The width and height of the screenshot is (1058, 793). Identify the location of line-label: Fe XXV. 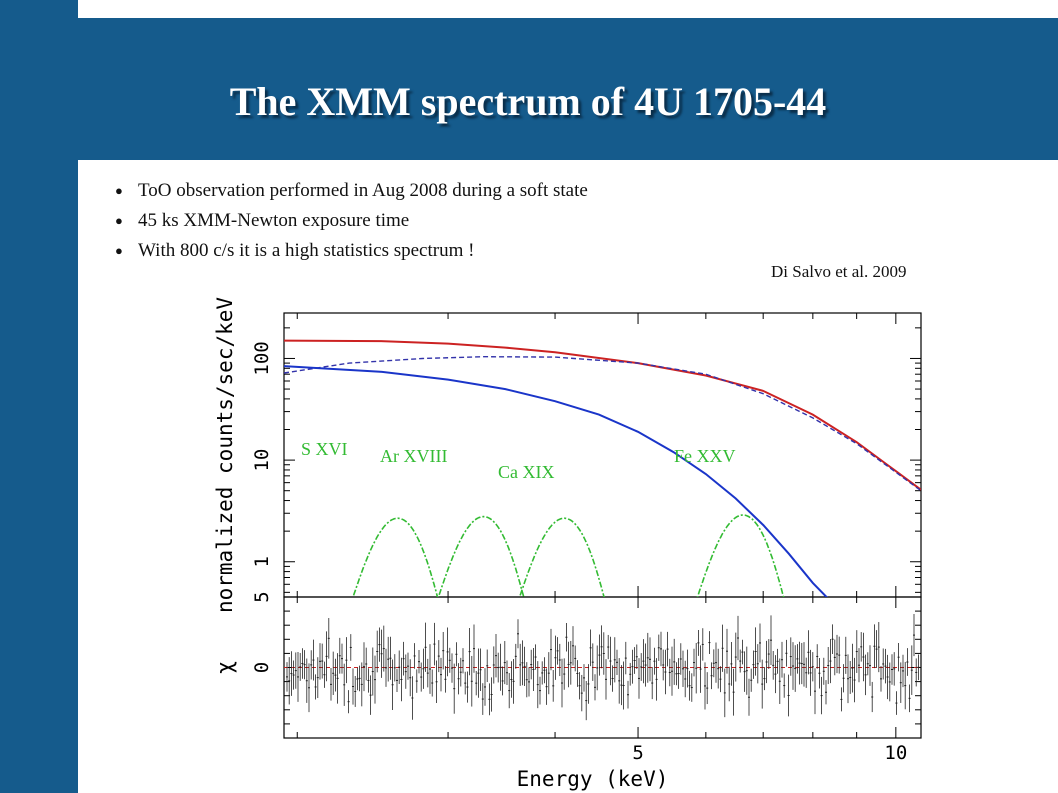
(705, 456).